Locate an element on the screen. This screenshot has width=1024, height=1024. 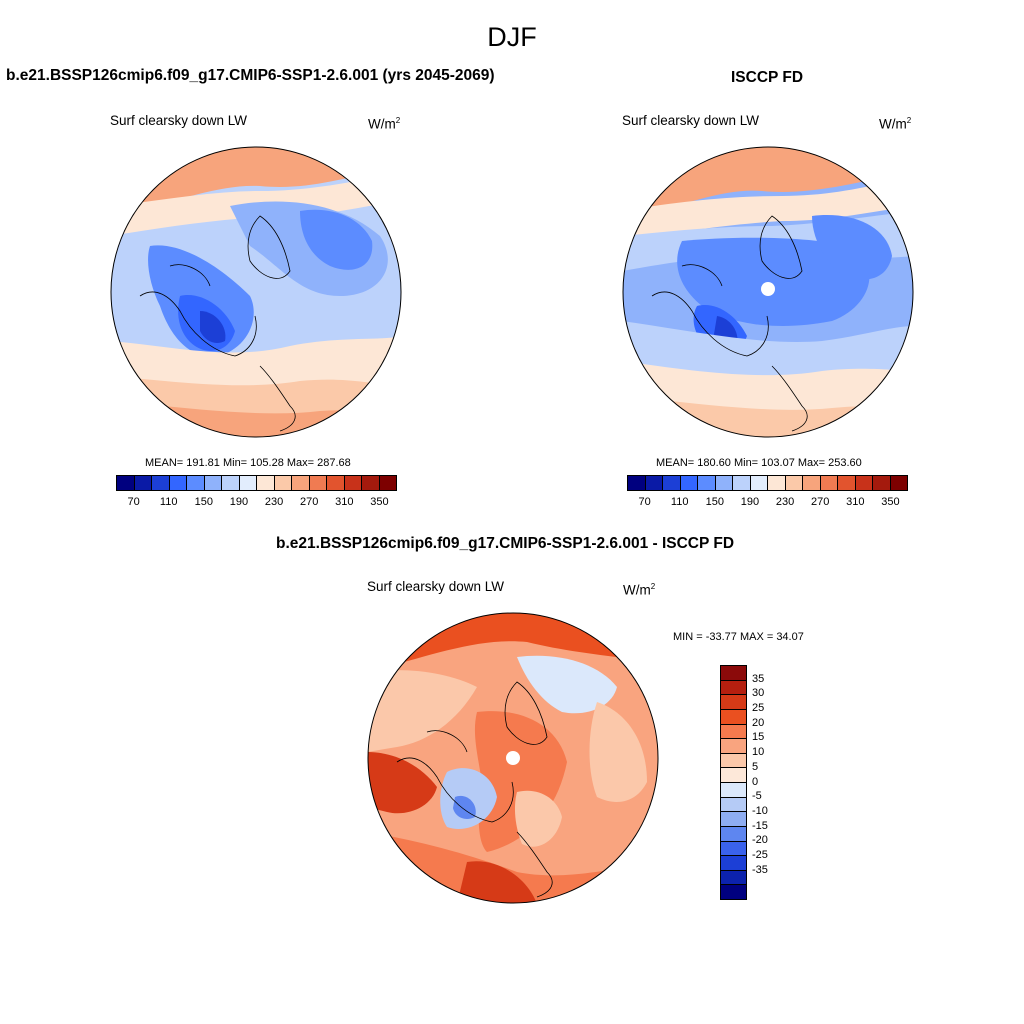
colorbar-tick: -5 is located at coordinates (757, 796).